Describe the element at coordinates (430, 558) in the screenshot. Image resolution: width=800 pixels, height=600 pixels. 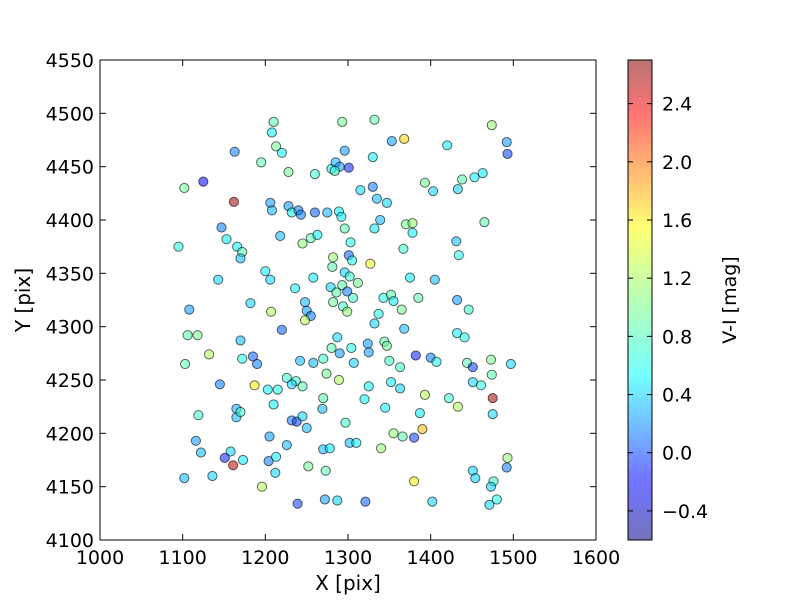
I see `x-tick-label: 1400` at that location.